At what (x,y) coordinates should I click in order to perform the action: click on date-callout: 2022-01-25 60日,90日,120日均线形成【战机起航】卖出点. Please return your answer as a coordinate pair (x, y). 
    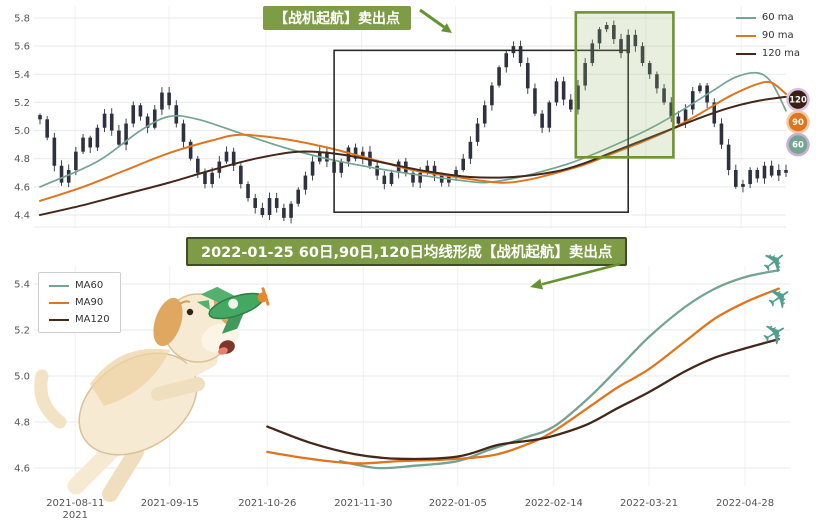
    Looking at the image, I should click on (407, 251).